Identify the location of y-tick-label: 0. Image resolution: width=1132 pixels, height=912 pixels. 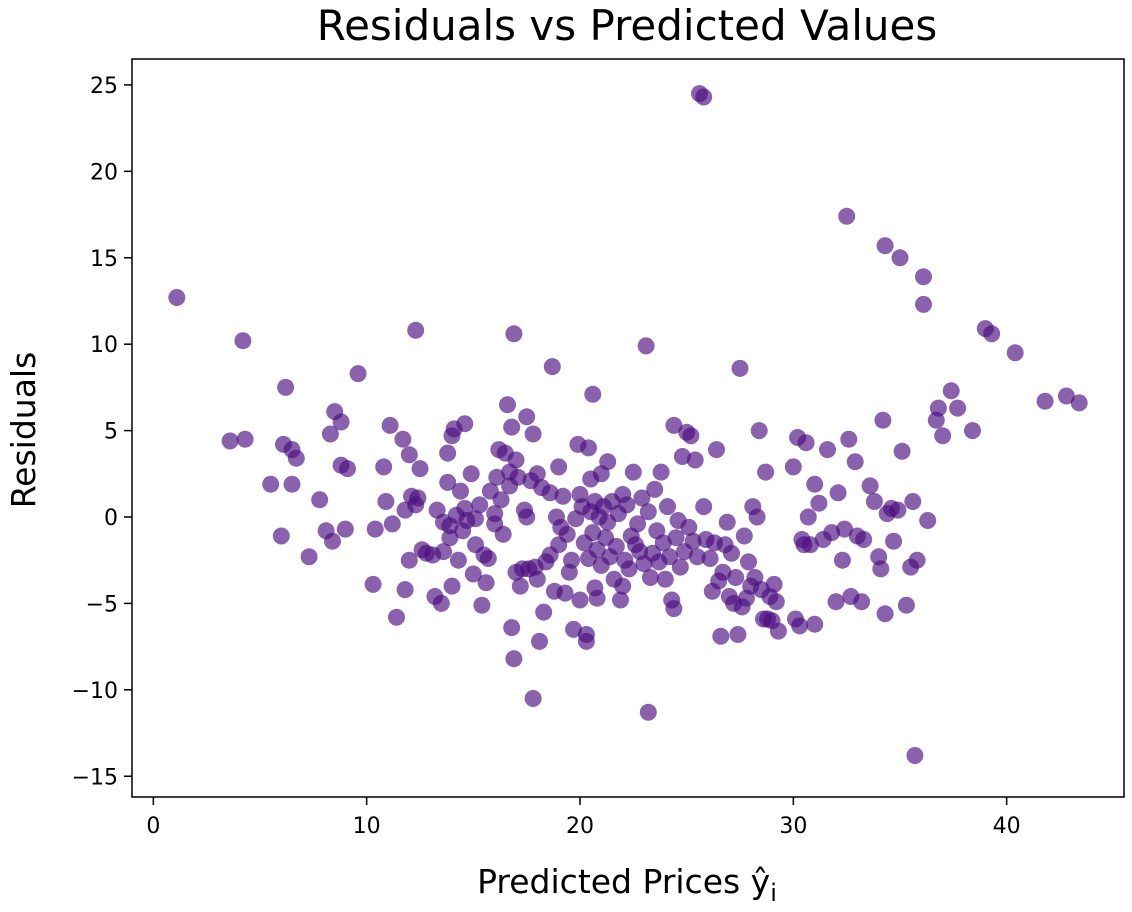
(111, 518).